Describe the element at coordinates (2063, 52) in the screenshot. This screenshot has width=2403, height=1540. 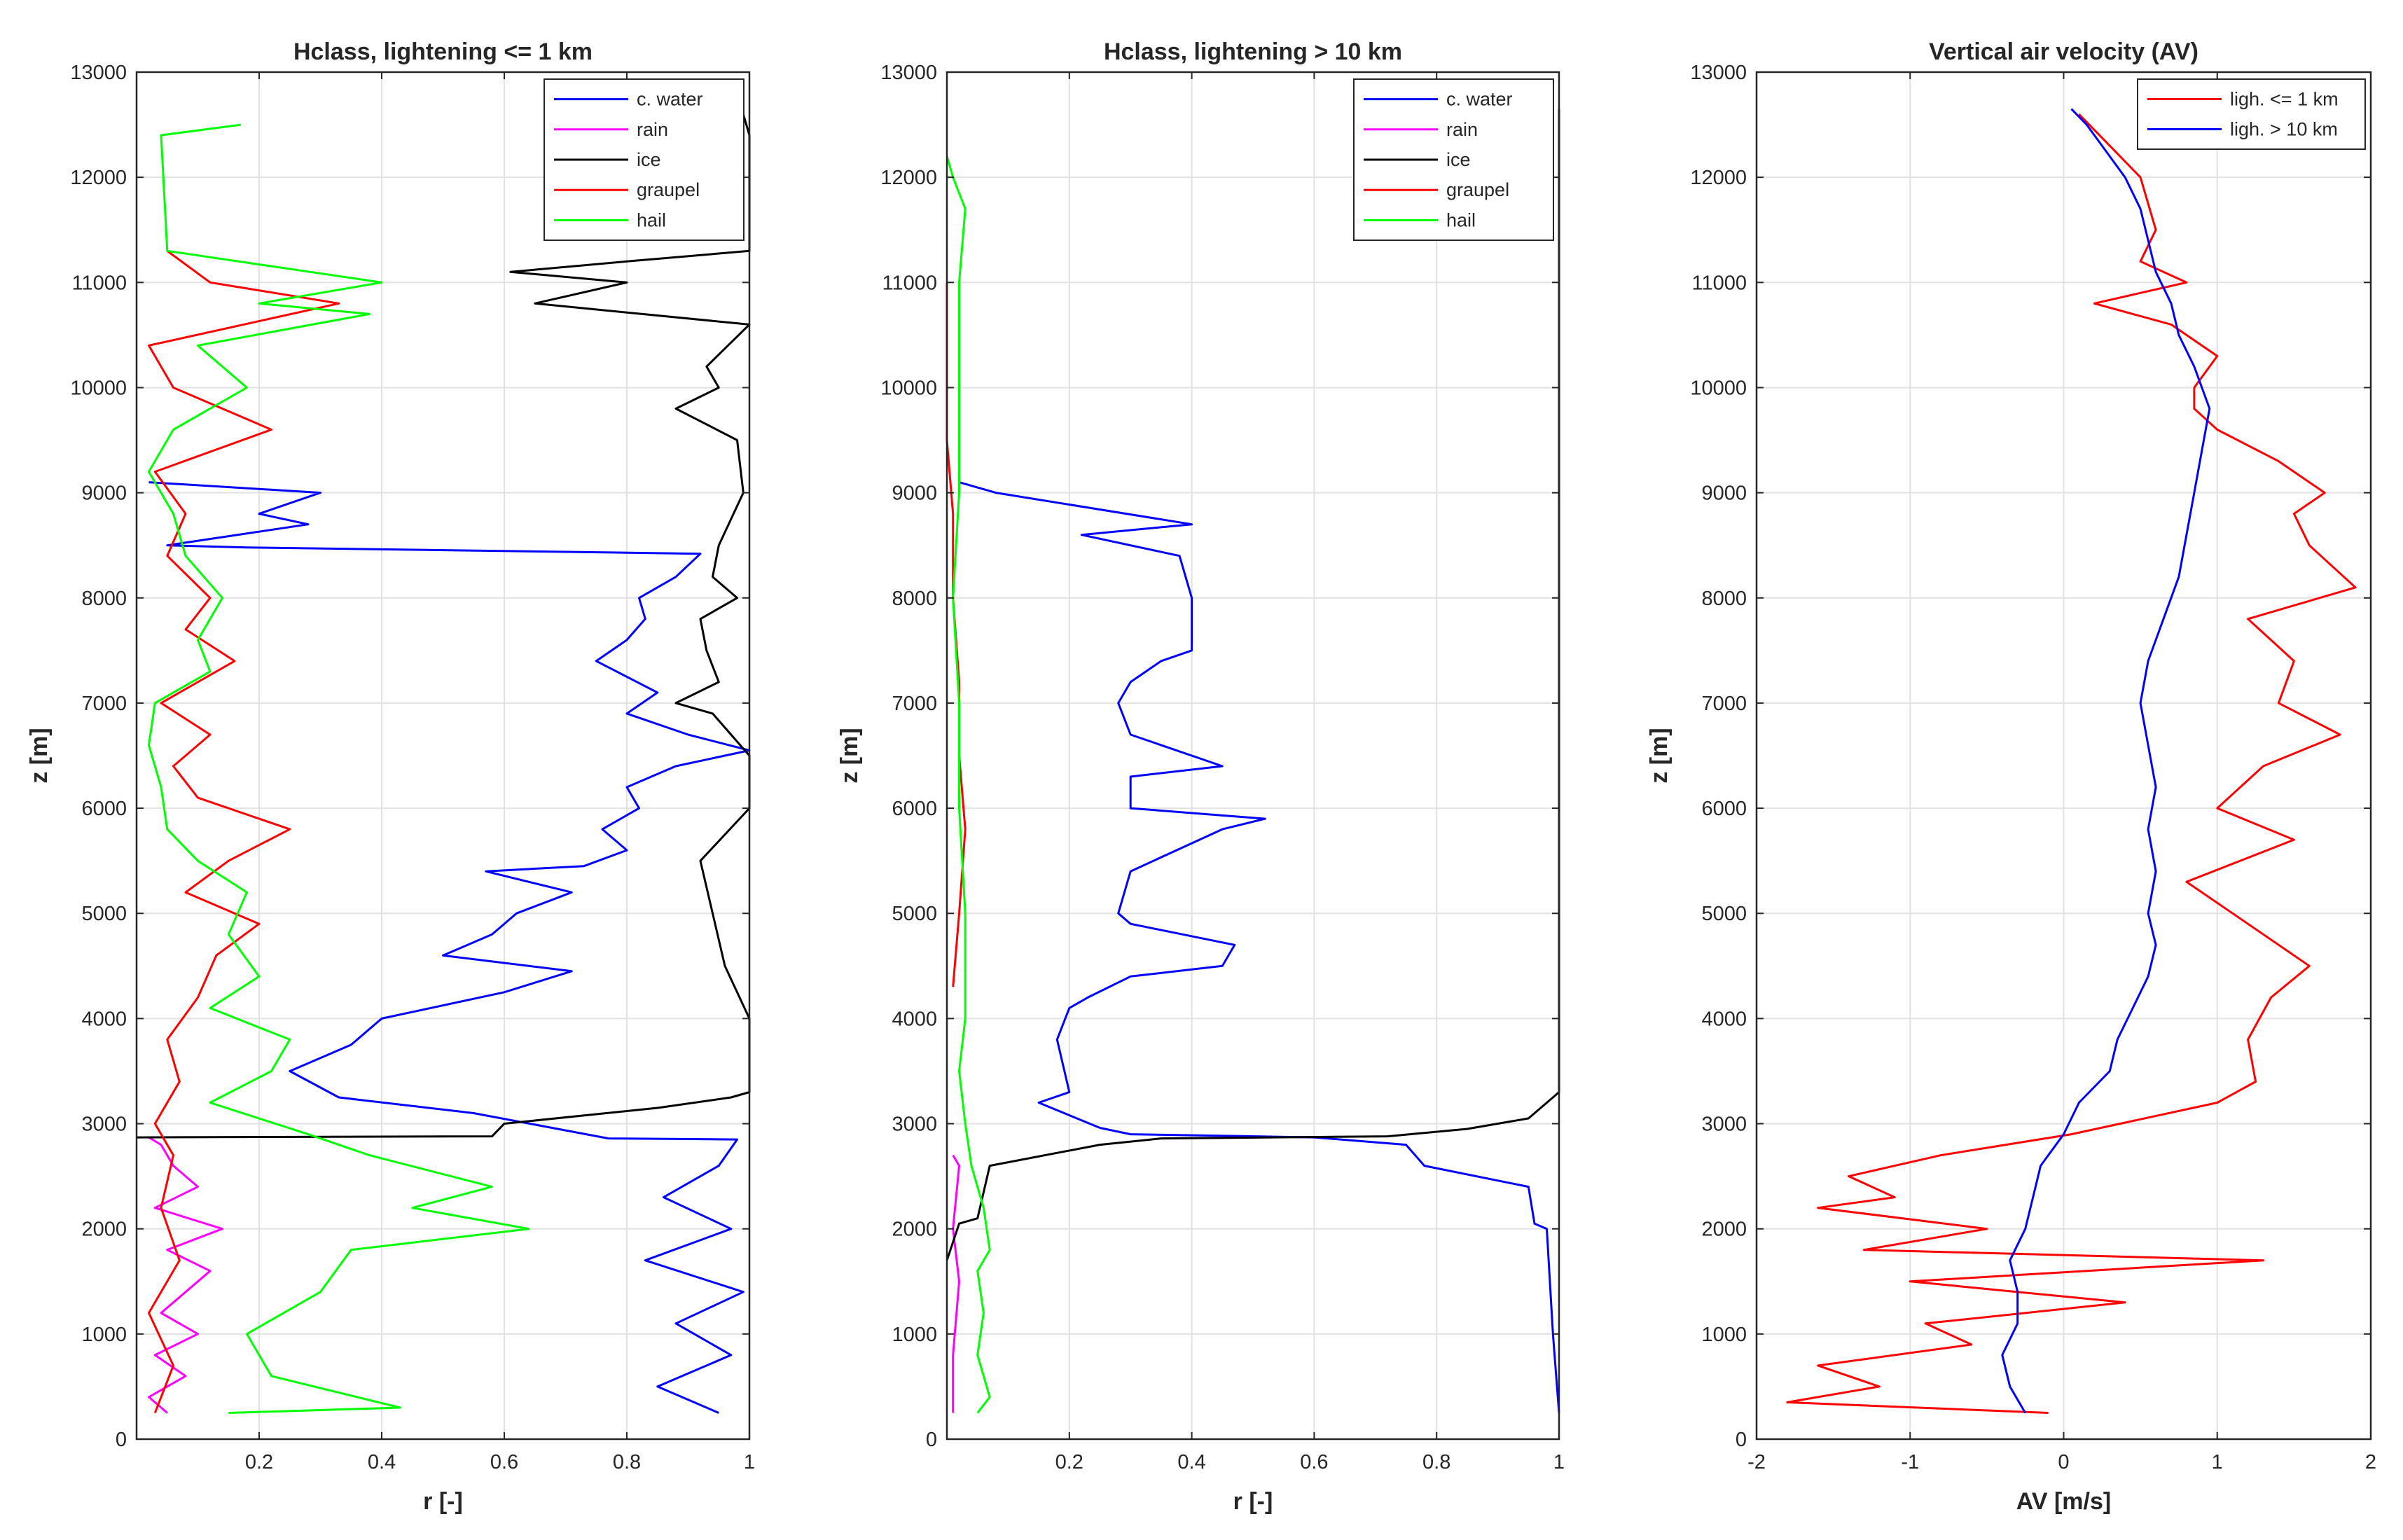
I see `chart-title: Vertical air velocity (AV)` at that location.